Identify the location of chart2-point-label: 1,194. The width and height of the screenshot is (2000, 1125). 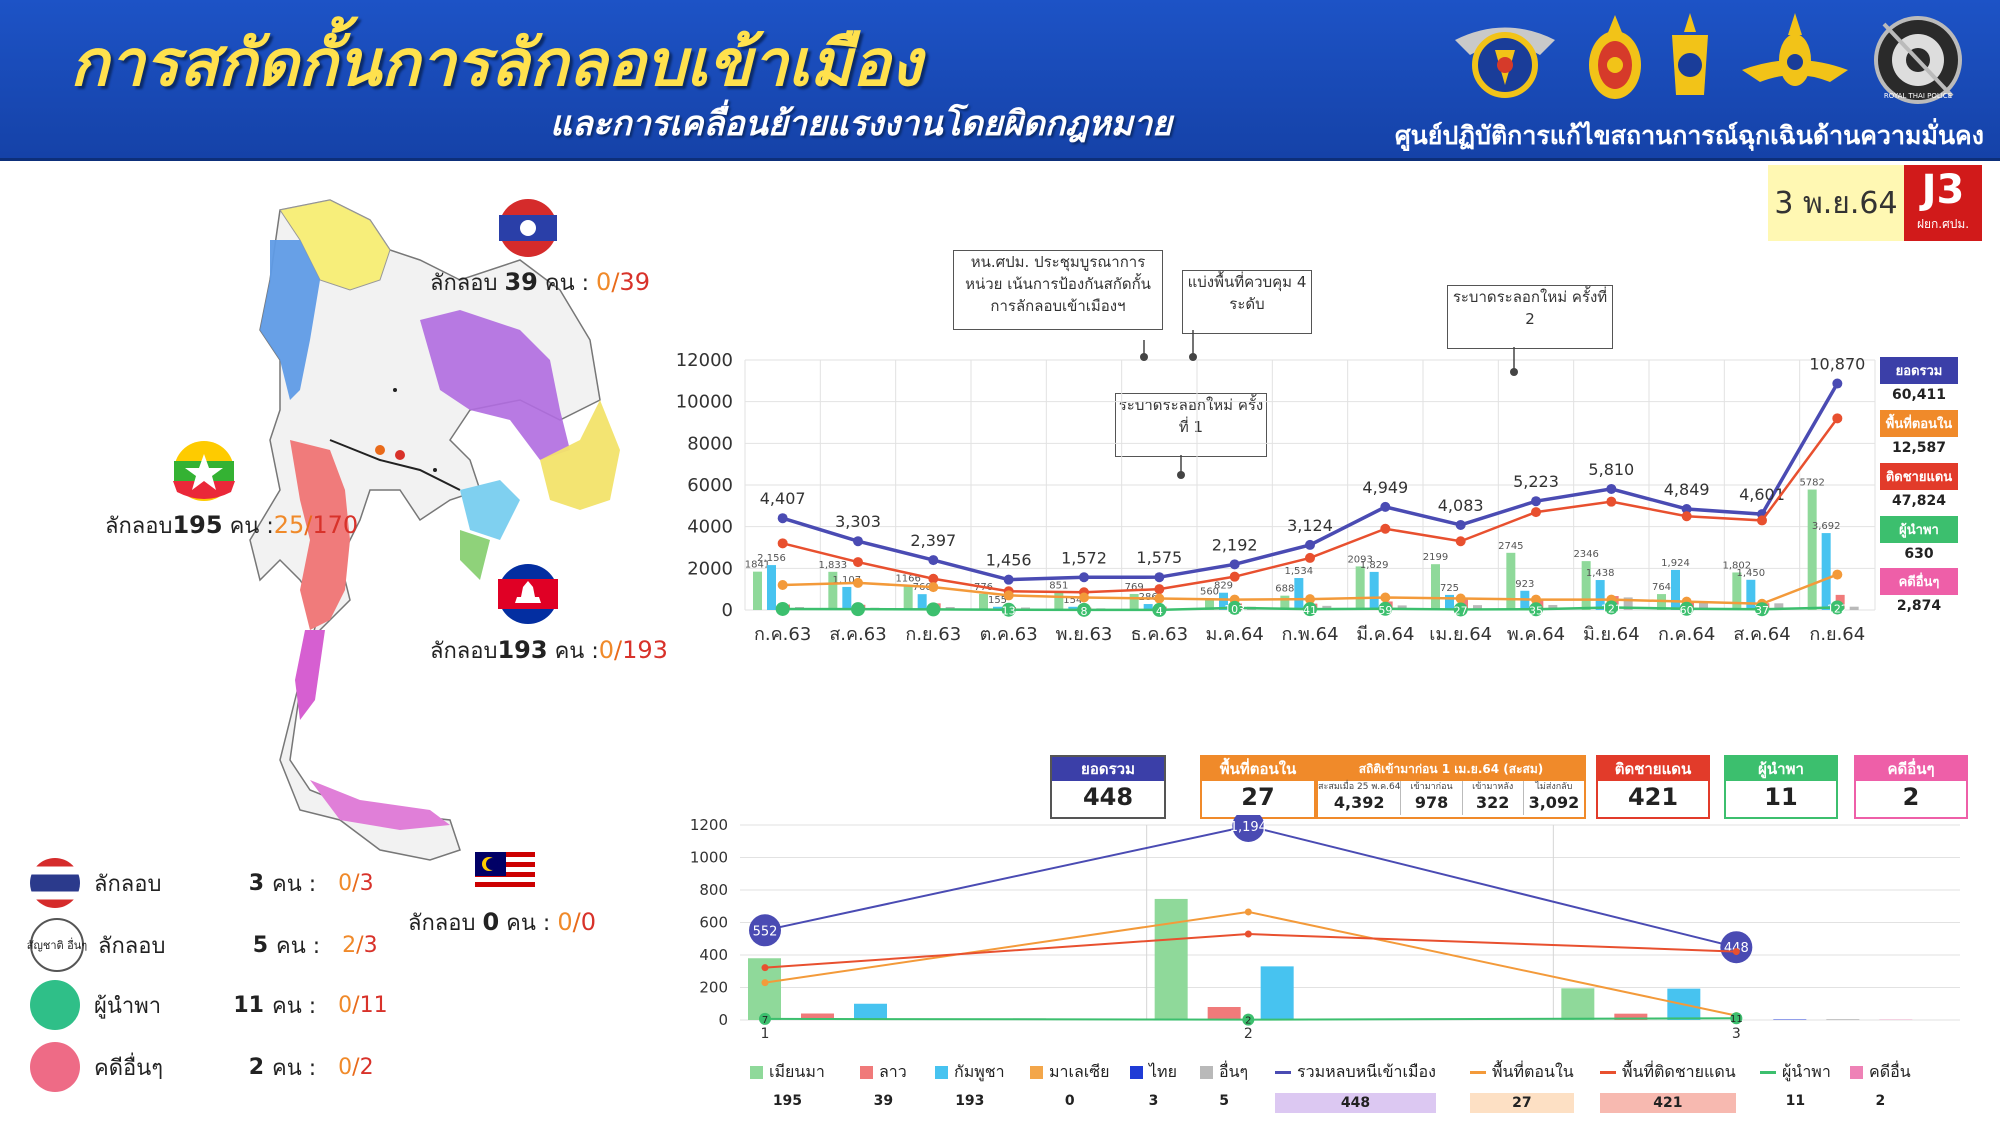
(1248, 827).